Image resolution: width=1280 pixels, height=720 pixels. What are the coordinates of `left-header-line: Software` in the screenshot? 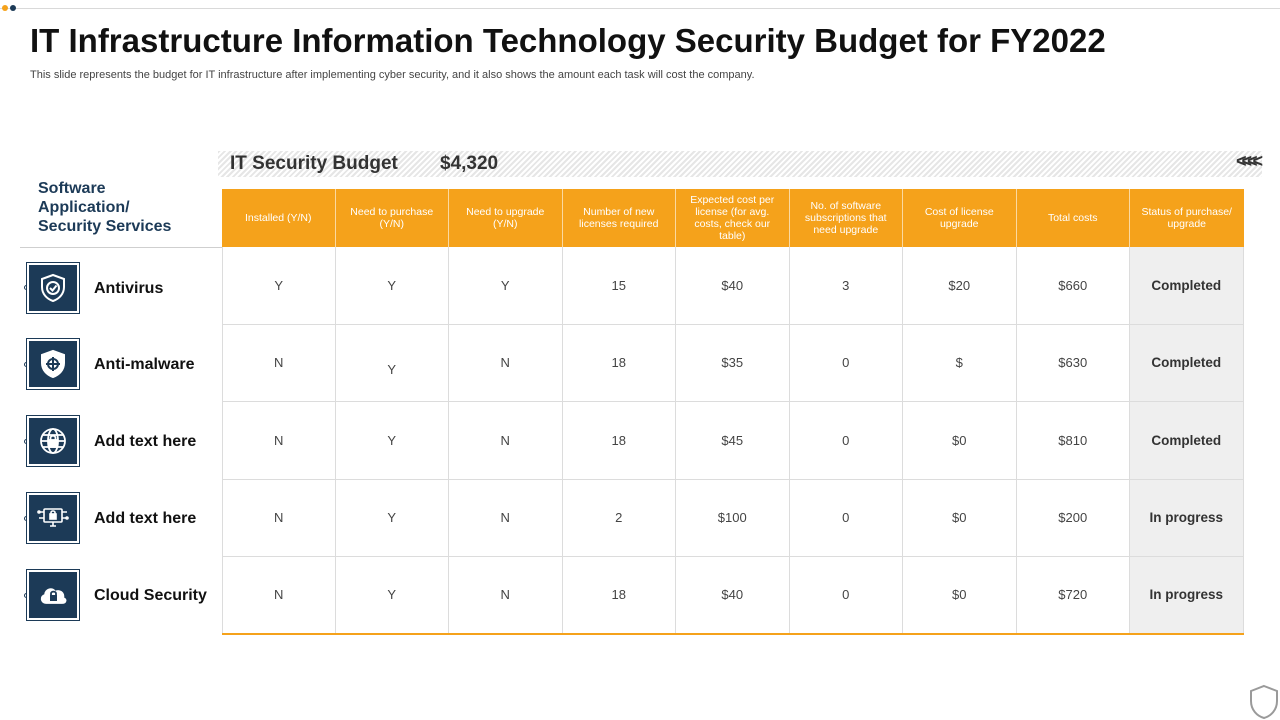 It's located at (72, 188).